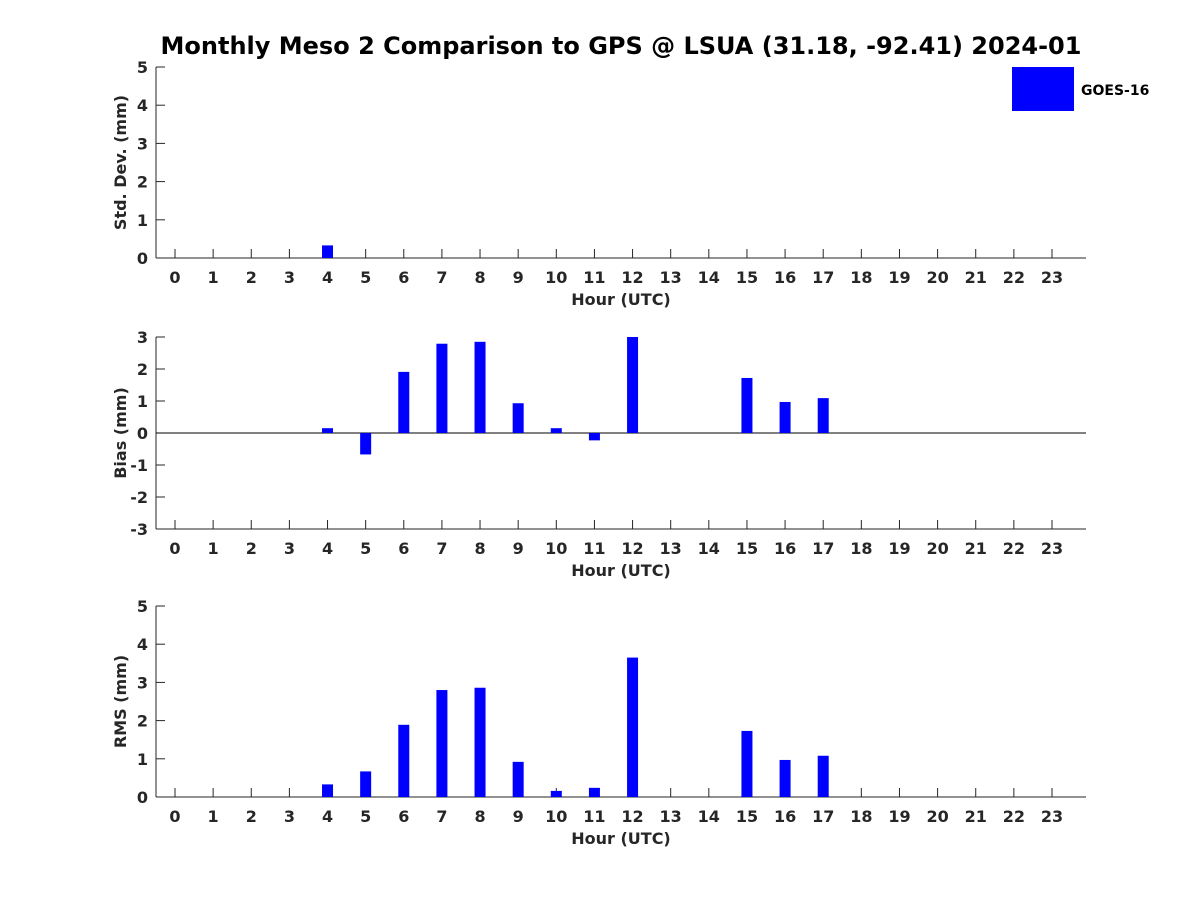 Image resolution: width=1200 pixels, height=900 pixels. Describe the element at coordinates (1043, 89) in the screenshot. I see `legend-swatch` at that location.